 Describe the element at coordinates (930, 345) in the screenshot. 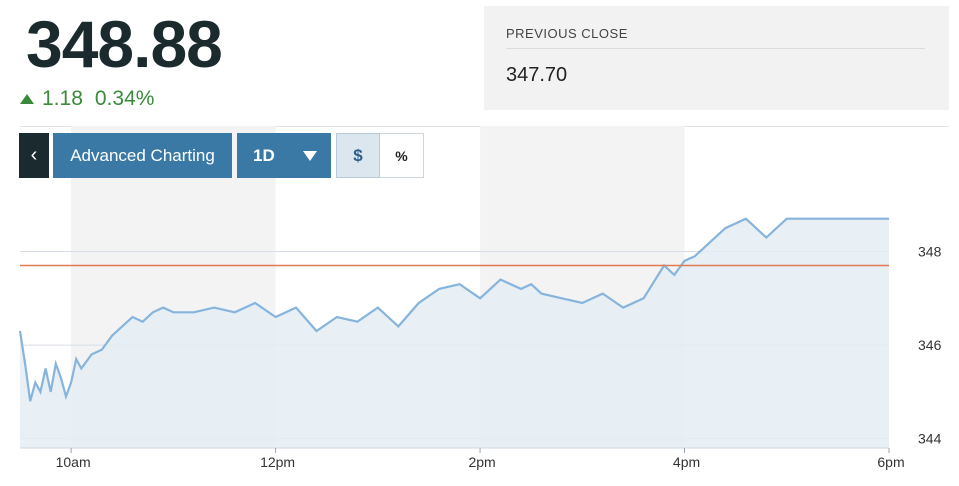

I see `y-tick-label-1: 346` at that location.